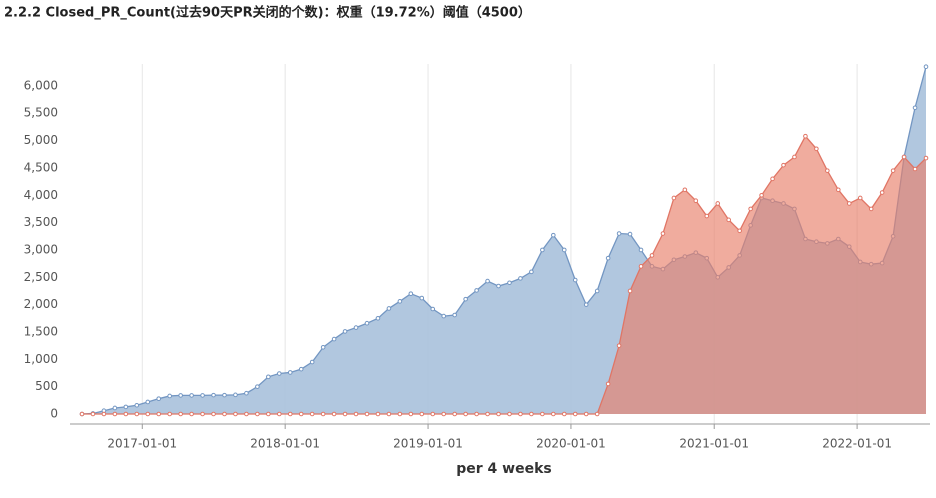 The image size is (936, 498). I want to click on y-tick-label: 4,000, so click(41, 195).